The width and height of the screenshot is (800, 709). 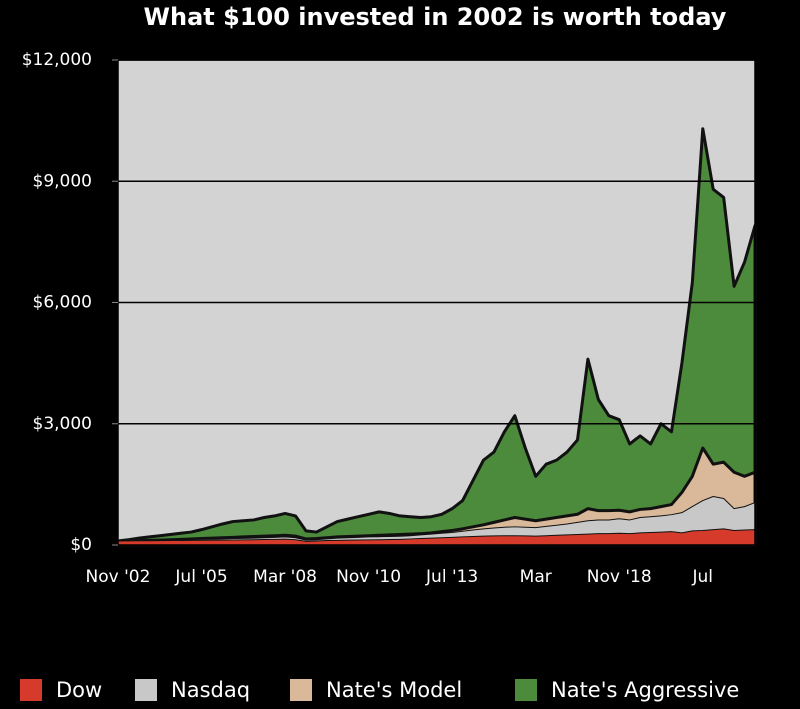 I want to click on x-tick-label: Mar '08, so click(x=285, y=577).